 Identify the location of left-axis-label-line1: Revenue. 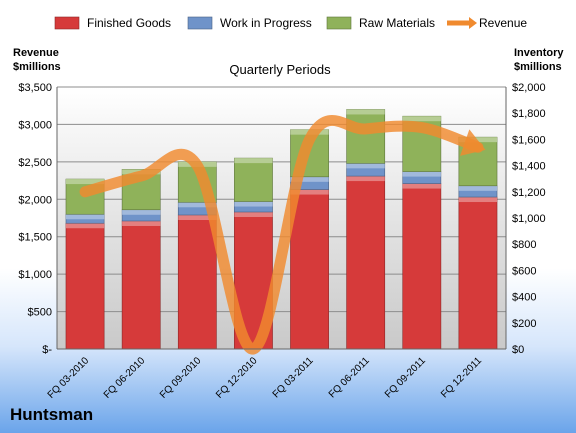
(36, 53).